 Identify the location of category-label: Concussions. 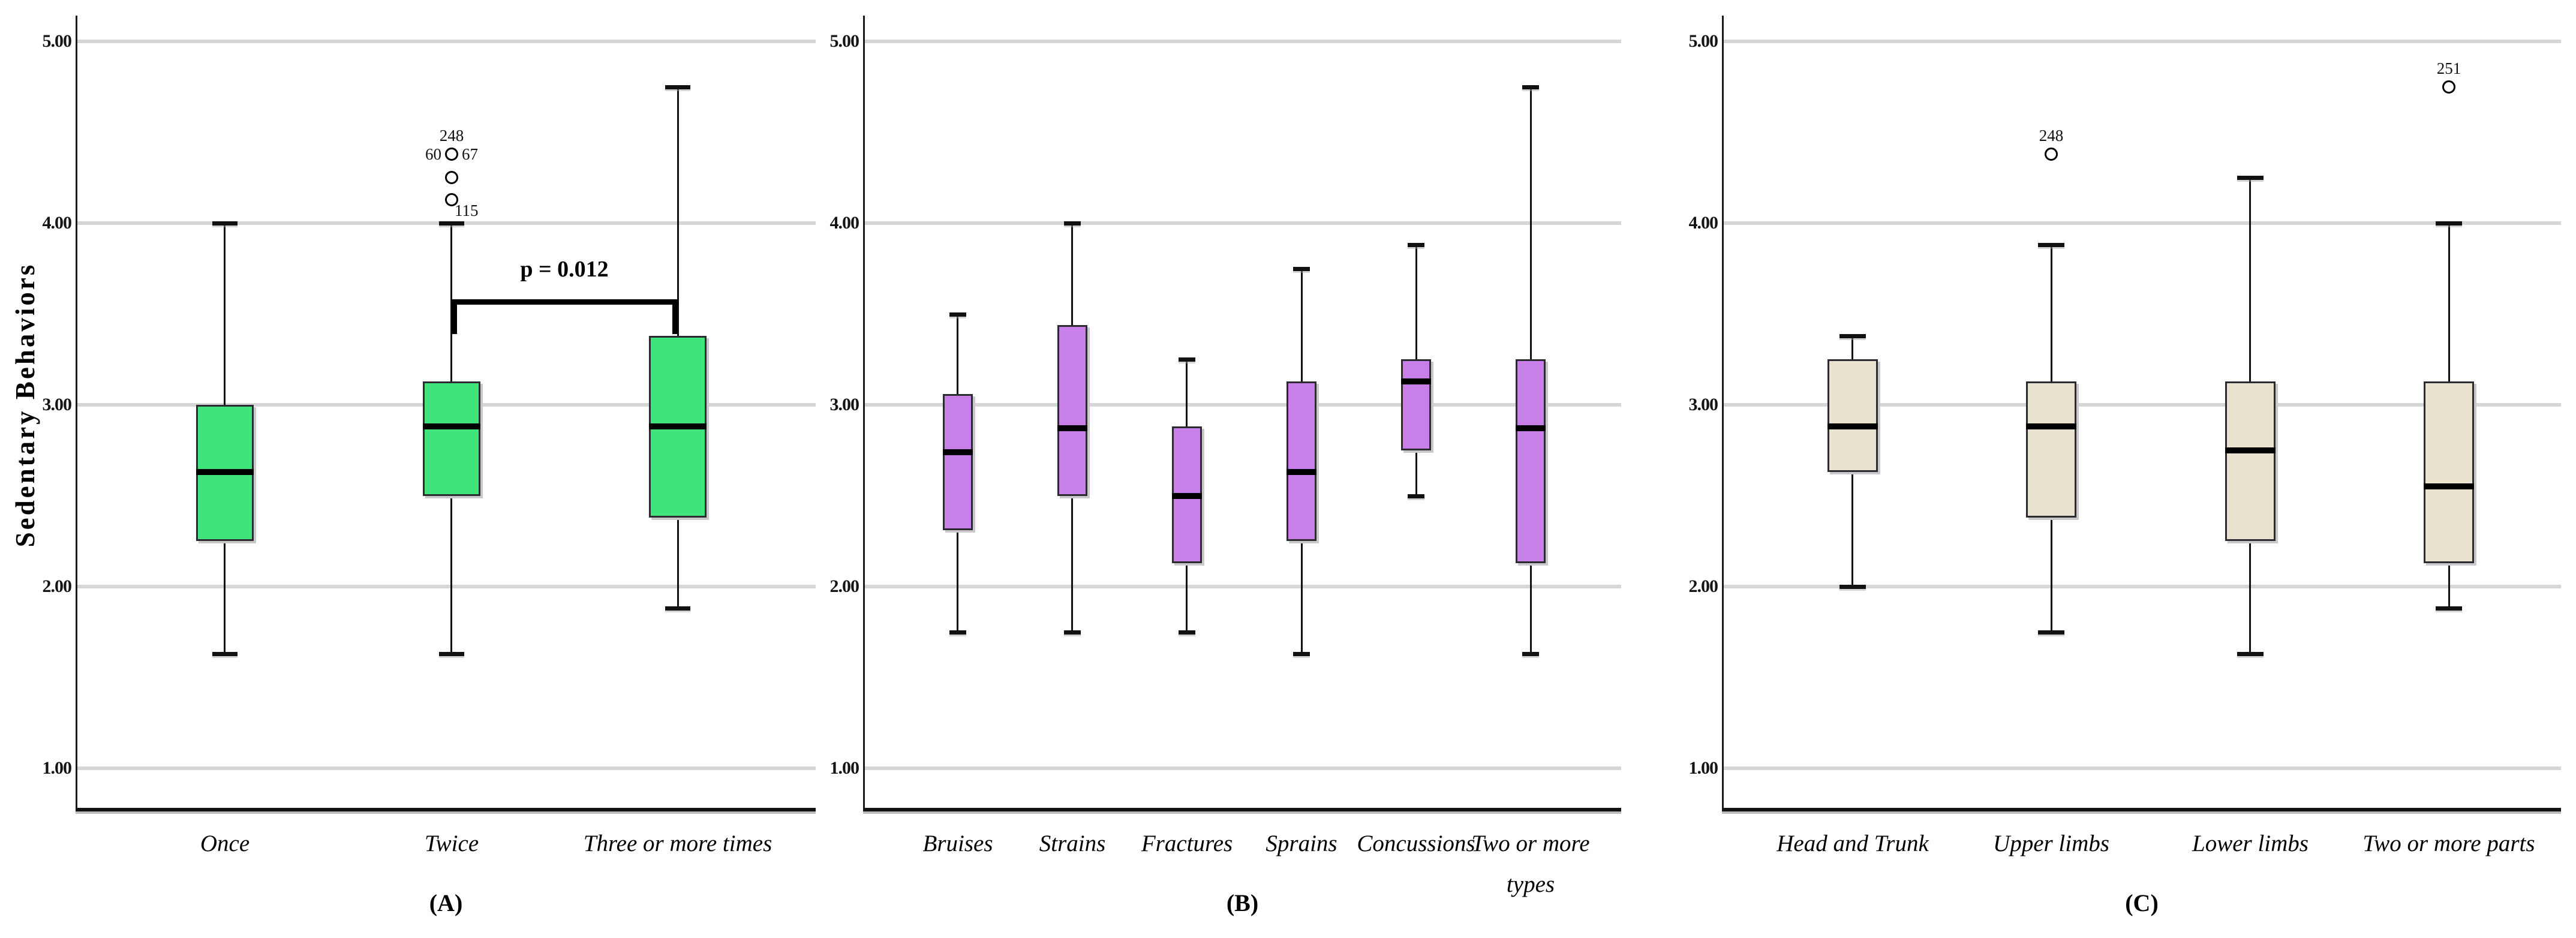
(1416, 844).